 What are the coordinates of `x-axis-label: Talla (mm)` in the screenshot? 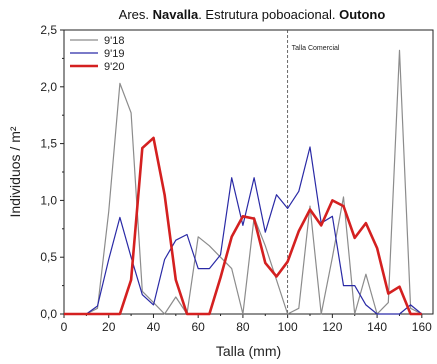 It's located at (248, 351).